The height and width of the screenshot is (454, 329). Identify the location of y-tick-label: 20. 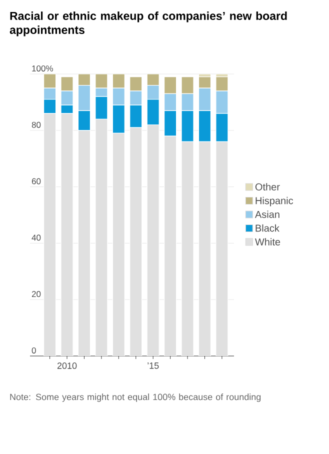
(36, 294).